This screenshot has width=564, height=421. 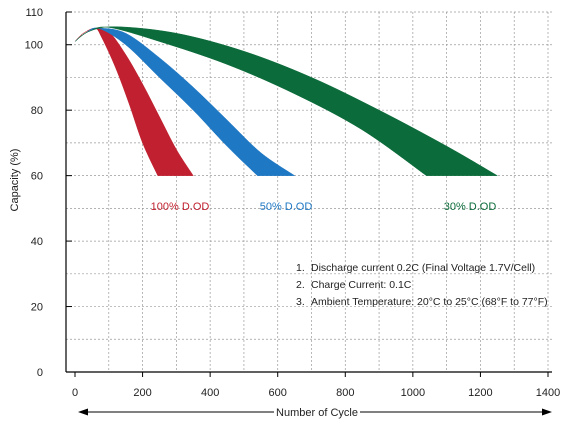 I want to click on y-tick-label: 60, so click(x=37, y=177).